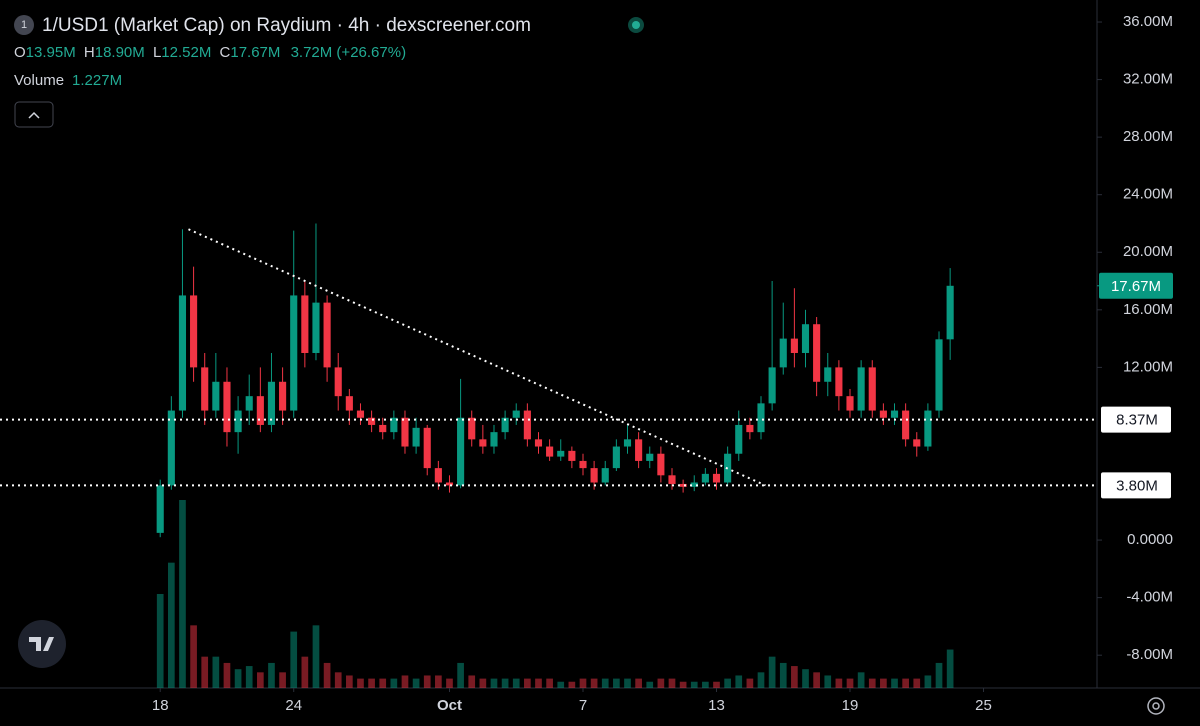 This screenshot has height=726, width=1200. What do you see at coordinates (1156, 706) in the screenshot?
I see `settings-icon` at bounding box center [1156, 706].